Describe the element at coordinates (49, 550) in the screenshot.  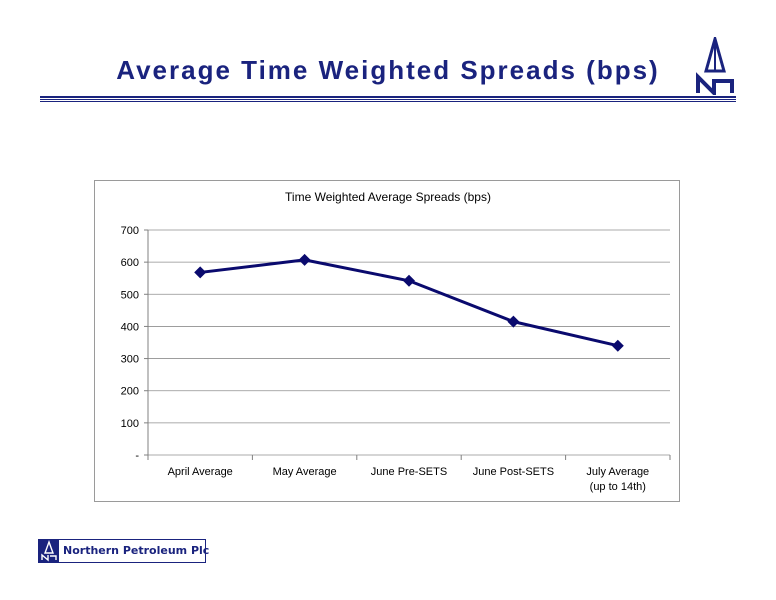
I see `company-logo-small-icon` at that location.